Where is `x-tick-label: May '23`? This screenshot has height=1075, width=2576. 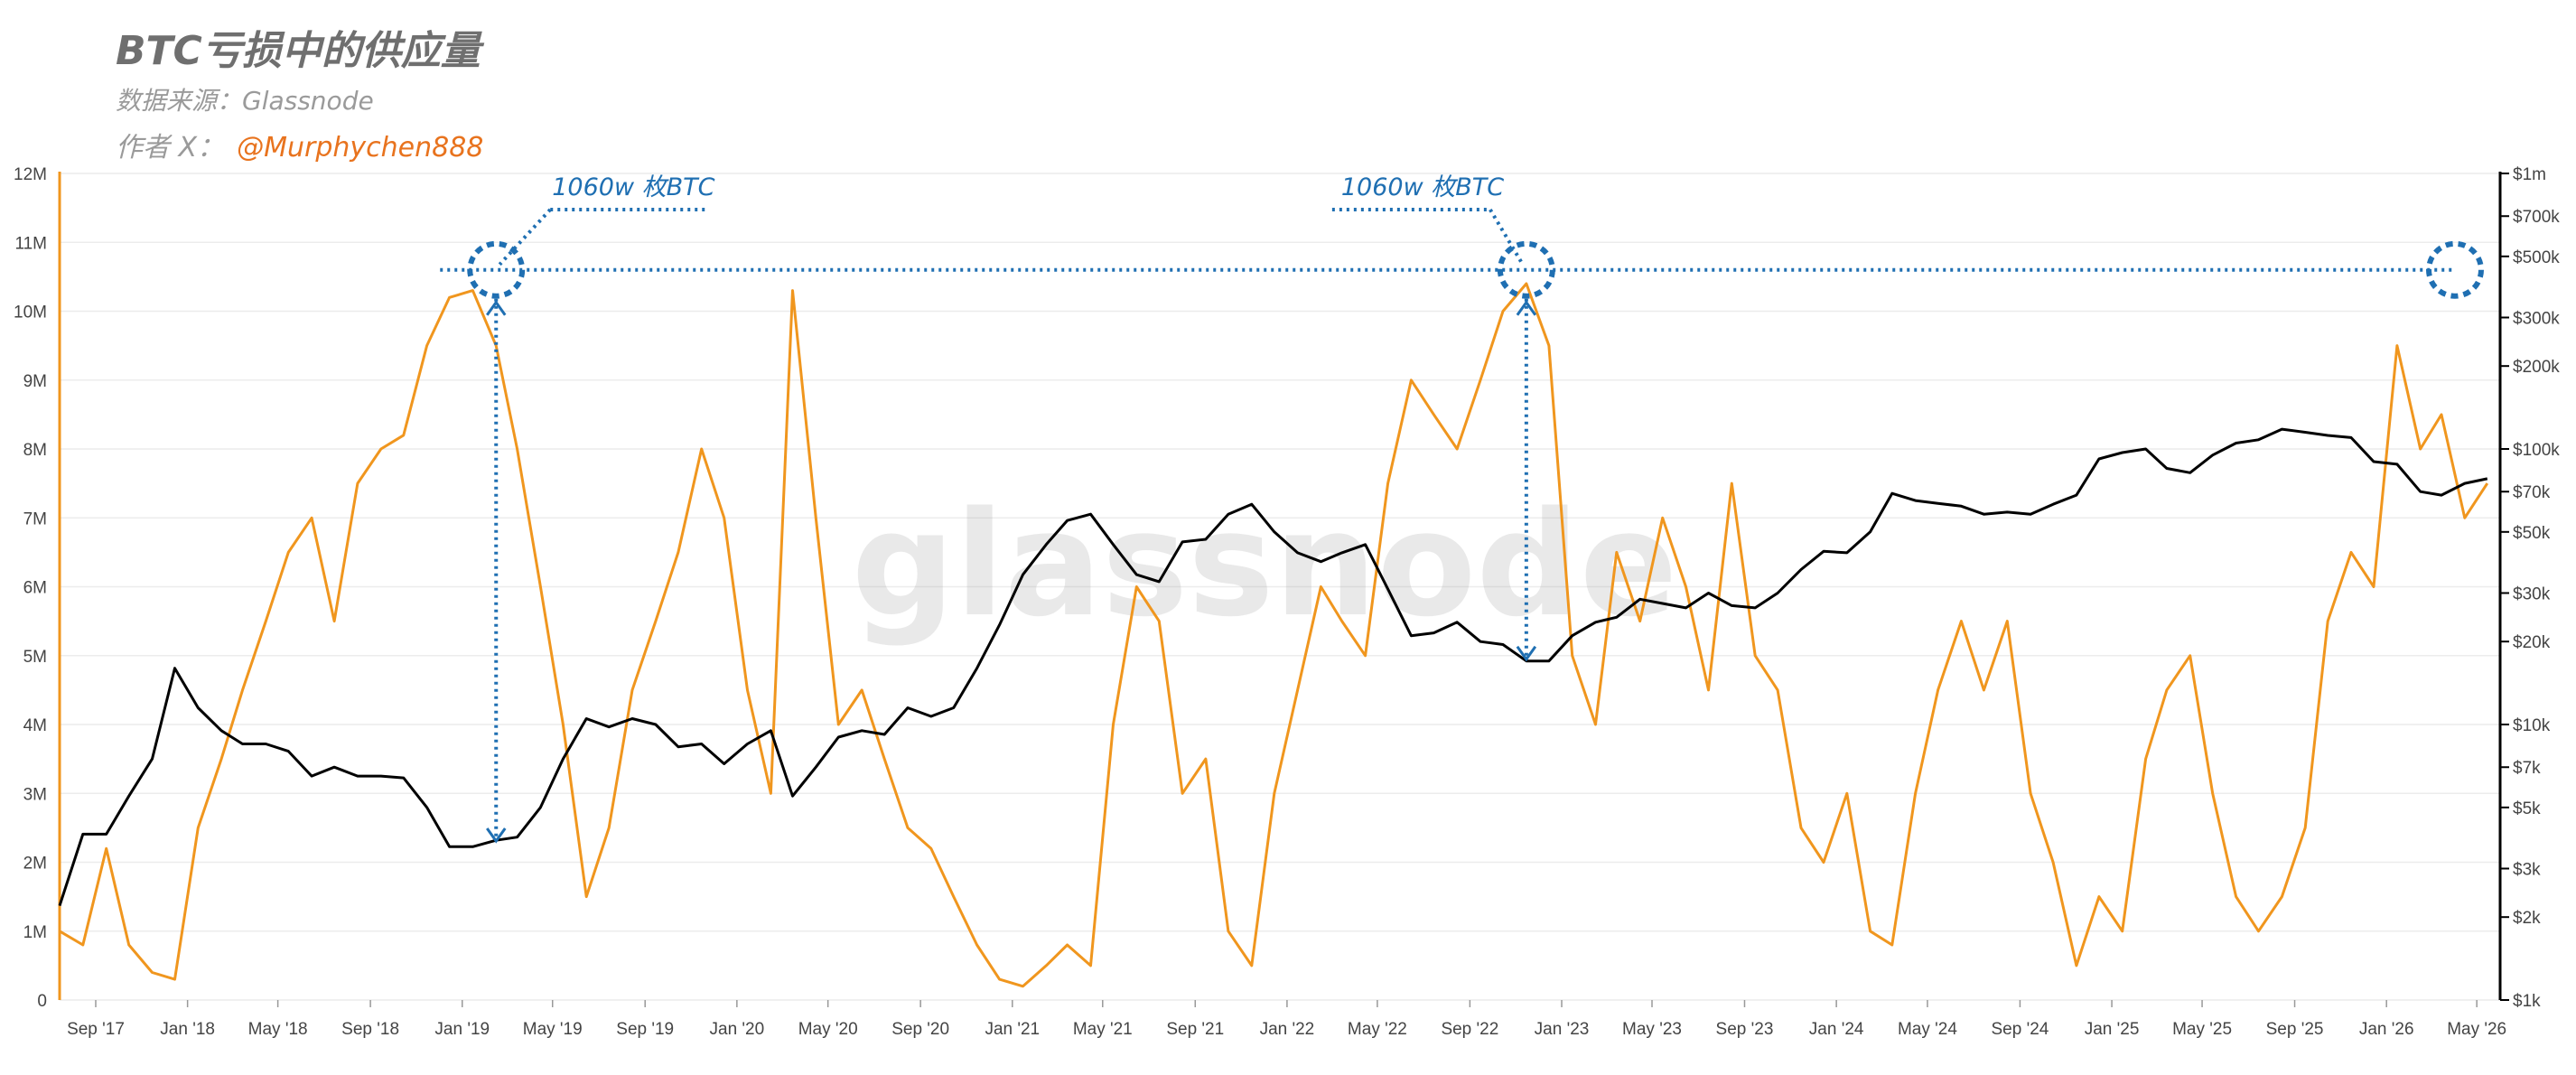
x-tick-label: May '23 is located at coordinates (1652, 1029).